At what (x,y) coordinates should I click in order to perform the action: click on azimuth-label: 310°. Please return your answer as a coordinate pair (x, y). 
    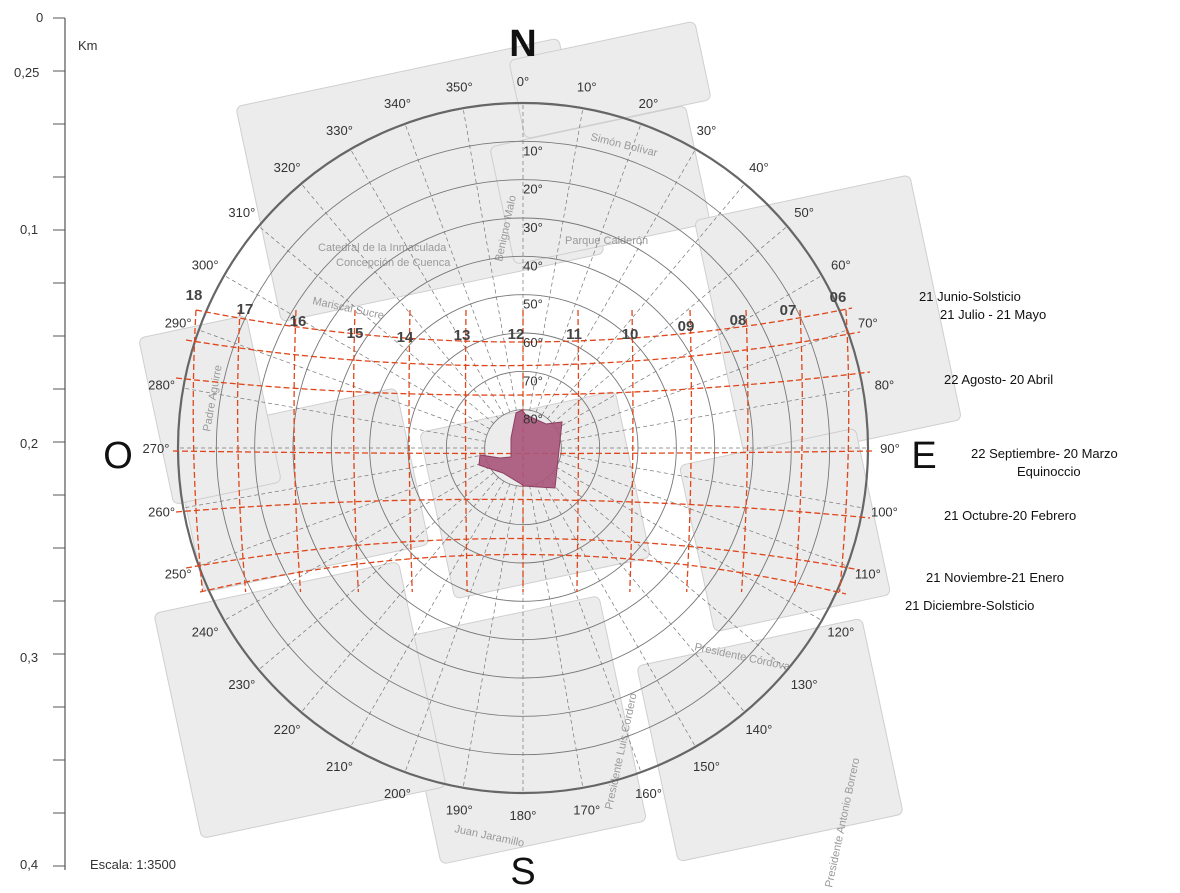
    Looking at the image, I should click on (241, 212).